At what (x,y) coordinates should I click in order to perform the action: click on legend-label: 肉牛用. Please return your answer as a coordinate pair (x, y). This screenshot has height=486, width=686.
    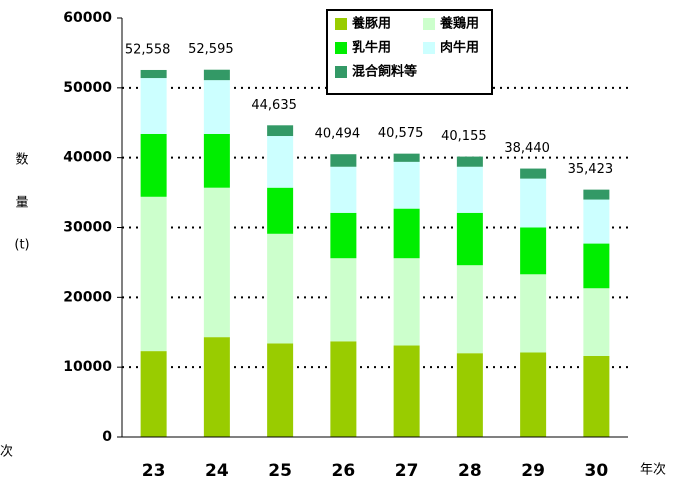
    Looking at the image, I should click on (459, 48).